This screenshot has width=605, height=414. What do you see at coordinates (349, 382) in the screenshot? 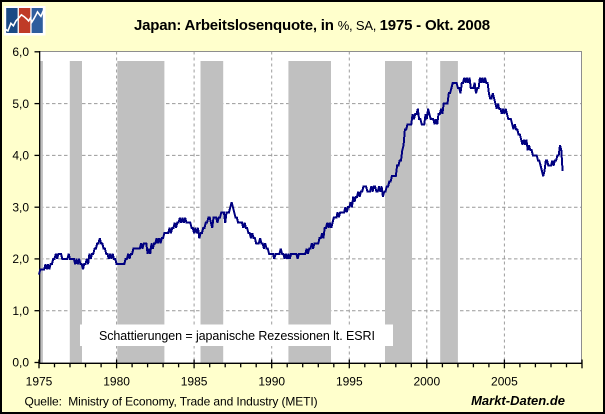
I see `svg-text: 1995` at bounding box center [349, 382].